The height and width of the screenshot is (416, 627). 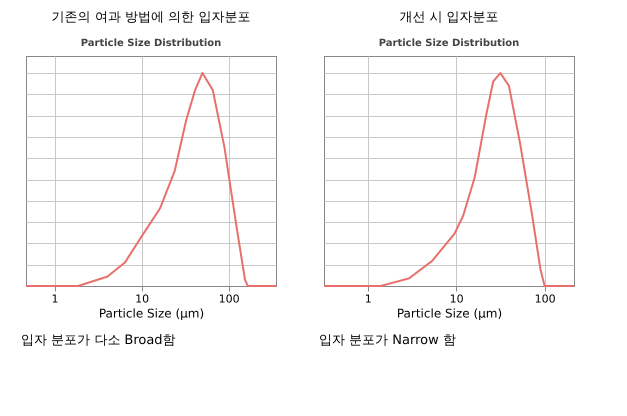 I want to click on chart-subtitle: 개선 시 입자분포, so click(x=449, y=17).